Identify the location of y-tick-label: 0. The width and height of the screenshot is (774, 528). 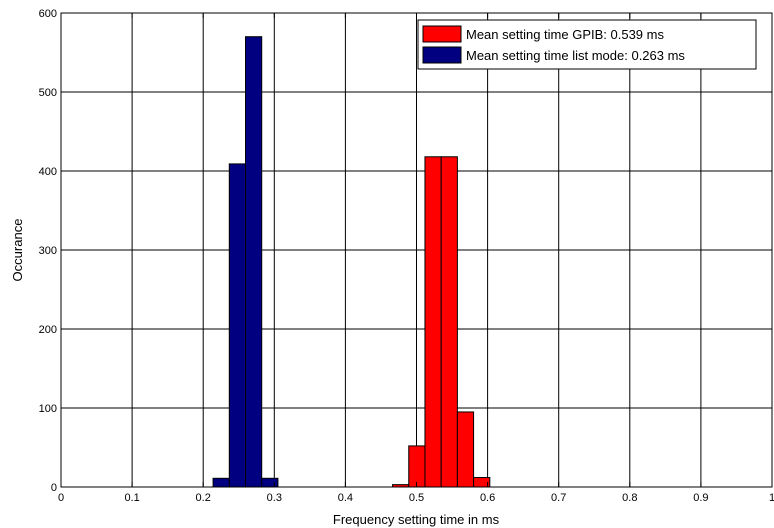
(54, 488).